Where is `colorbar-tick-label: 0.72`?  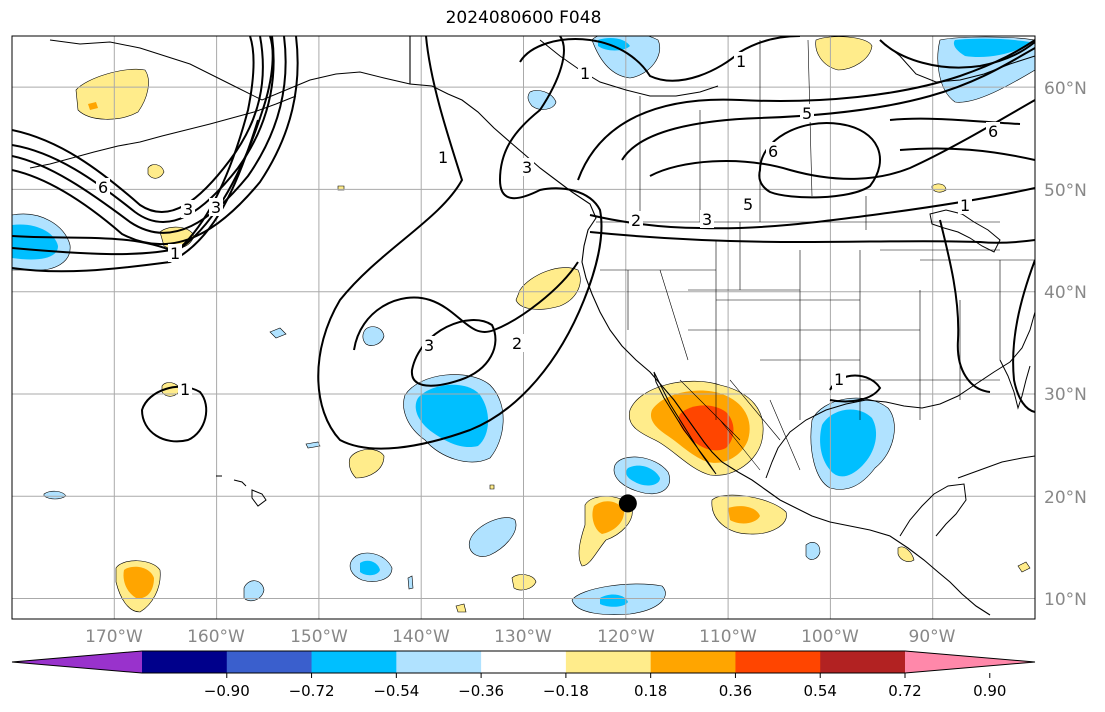 colorbar-tick-label: 0.72 is located at coordinates (904, 691).